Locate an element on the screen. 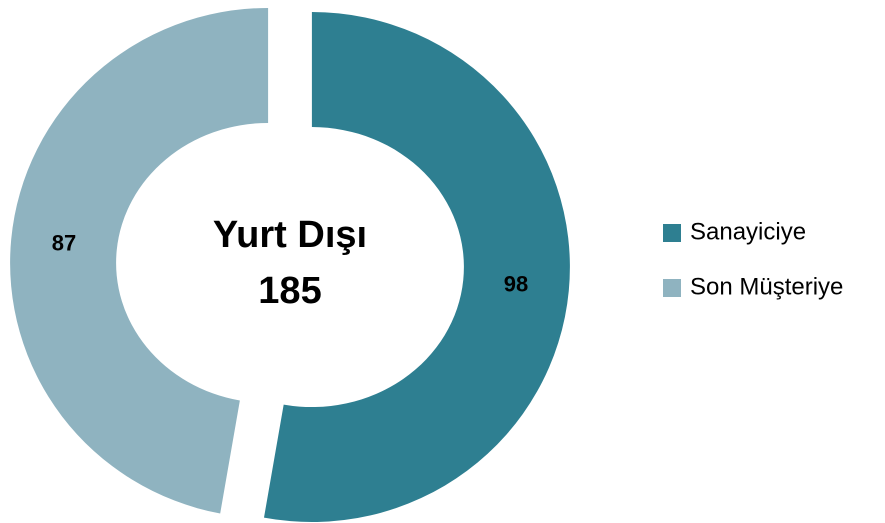 Image resolution: width=885 pixels, height=523 pixels. data-label: 87 is located at coordinates (64, 242).